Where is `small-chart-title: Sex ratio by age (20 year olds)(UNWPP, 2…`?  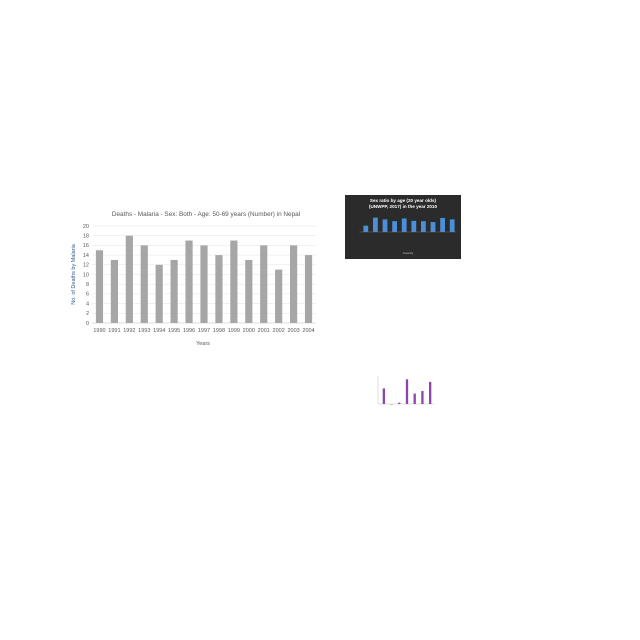 small-chart-title: Sex ratio by age (20 year olds)(UNWPP, 2… is located at coordinates (403, 203).